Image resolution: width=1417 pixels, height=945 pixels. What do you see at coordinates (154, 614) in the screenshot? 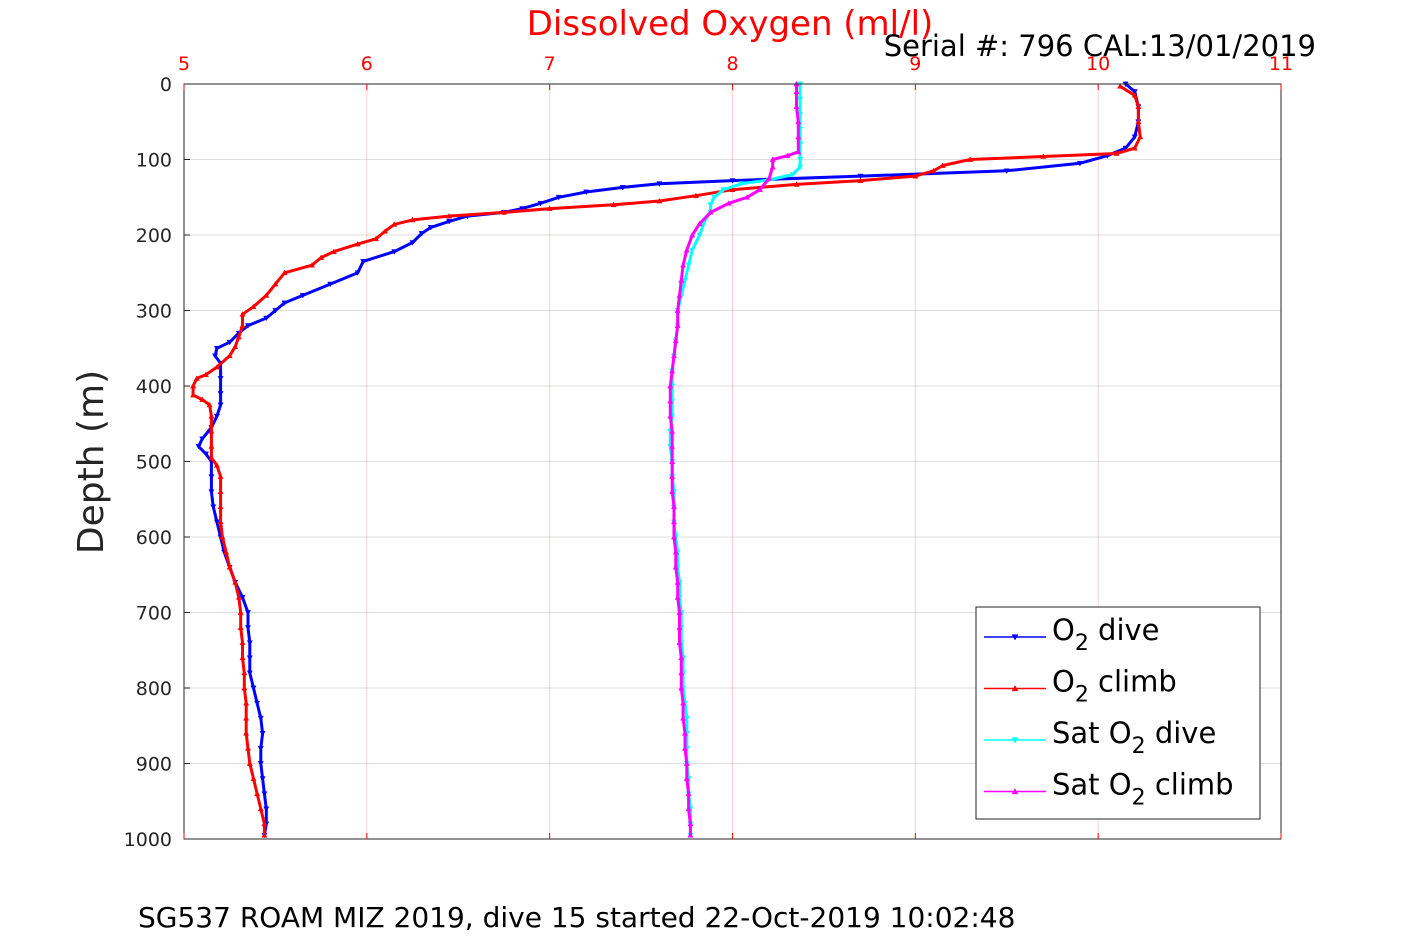
I see `y-tick-label: 700` at bounding box center [154, 614].